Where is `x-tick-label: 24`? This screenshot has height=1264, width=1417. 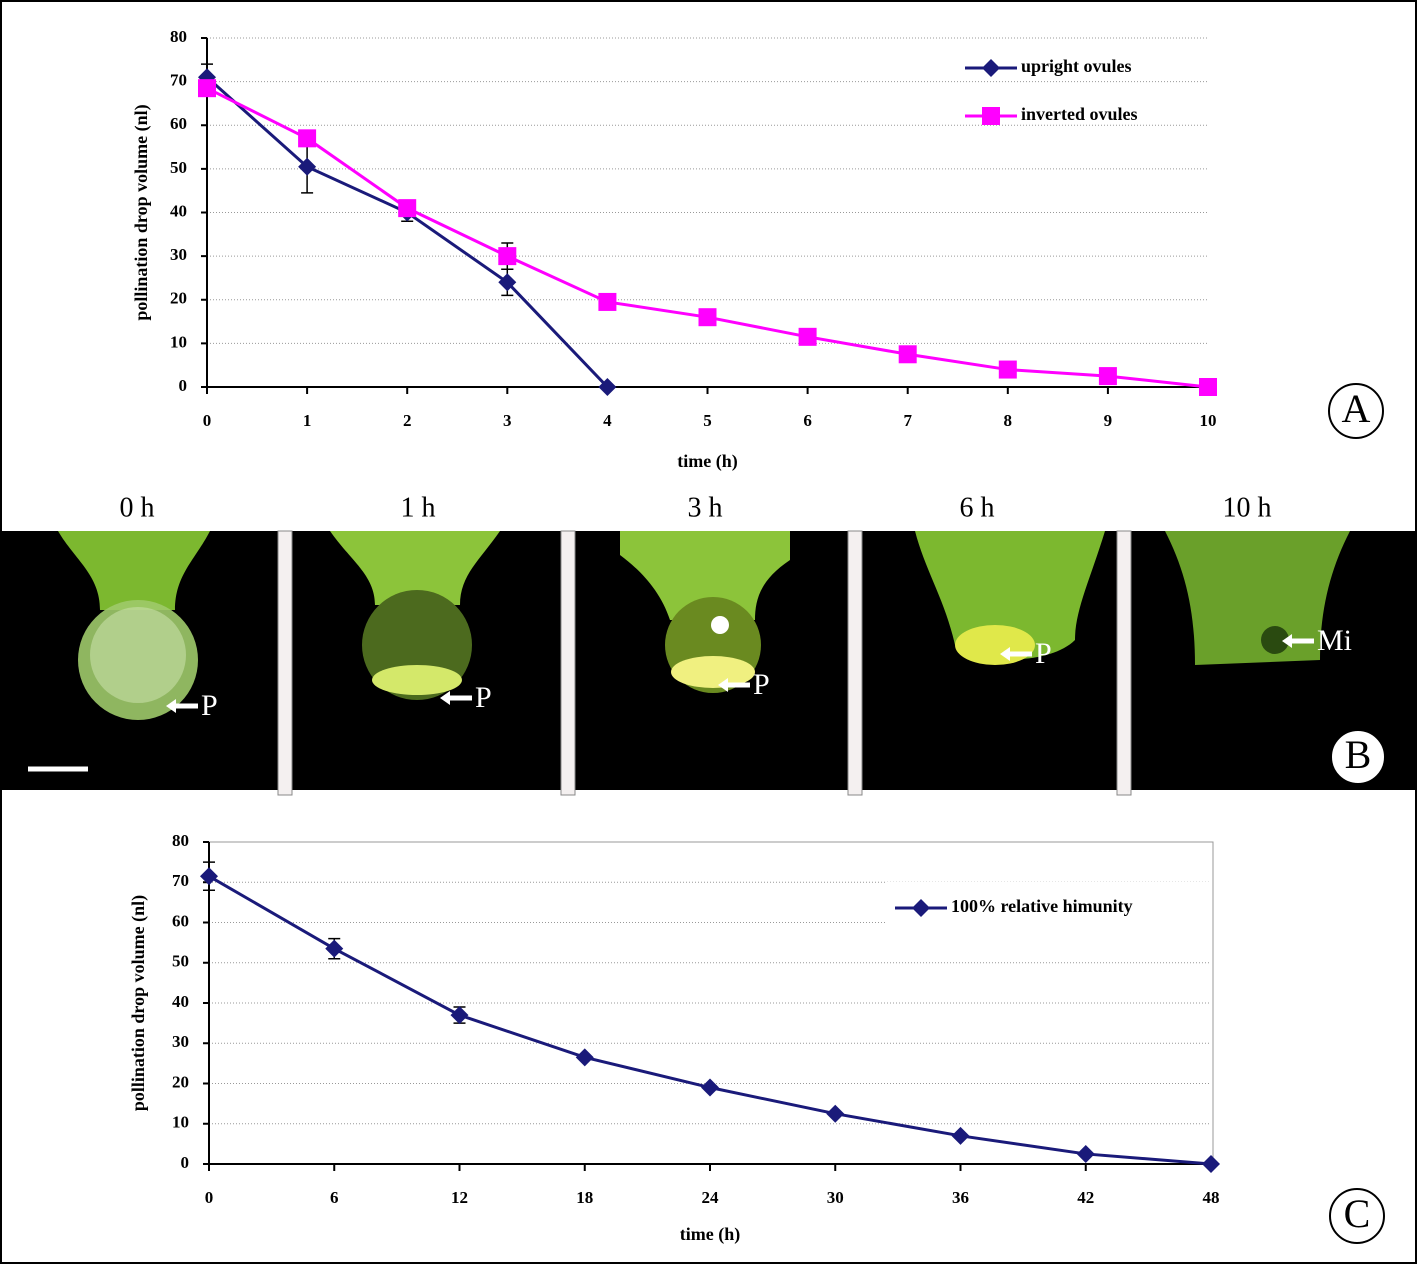
x-tick-label: 24 is located at coordinates (711, 1197).